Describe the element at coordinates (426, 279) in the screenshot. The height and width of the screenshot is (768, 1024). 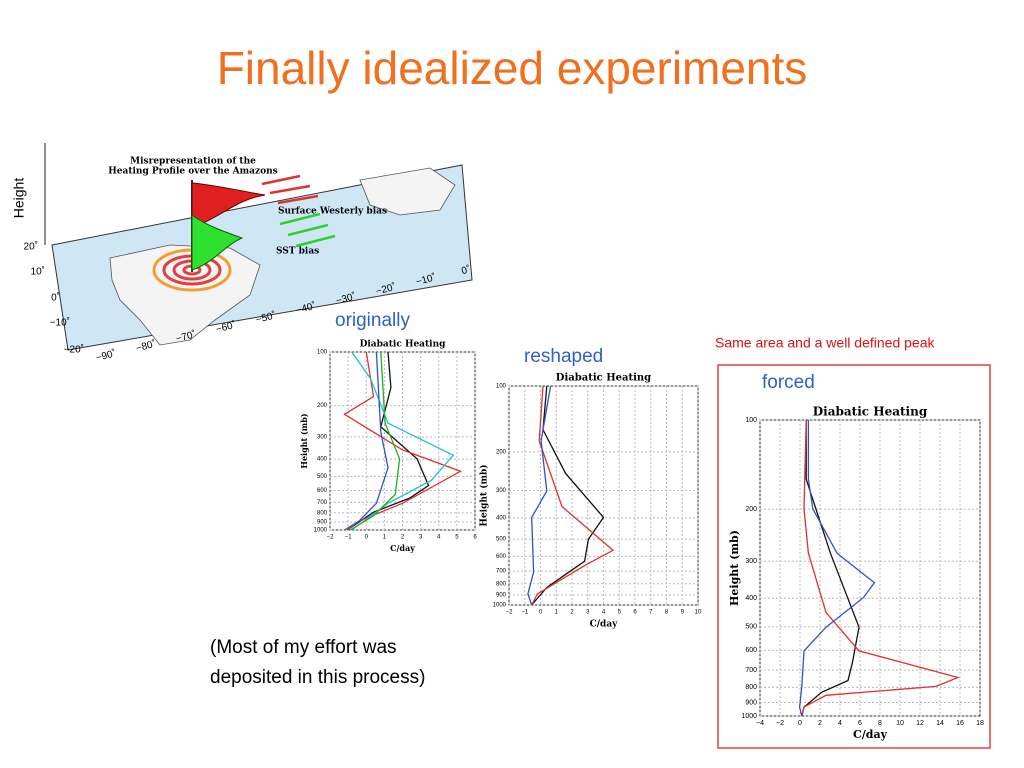
I see `lon-label: −10˚` at that location.